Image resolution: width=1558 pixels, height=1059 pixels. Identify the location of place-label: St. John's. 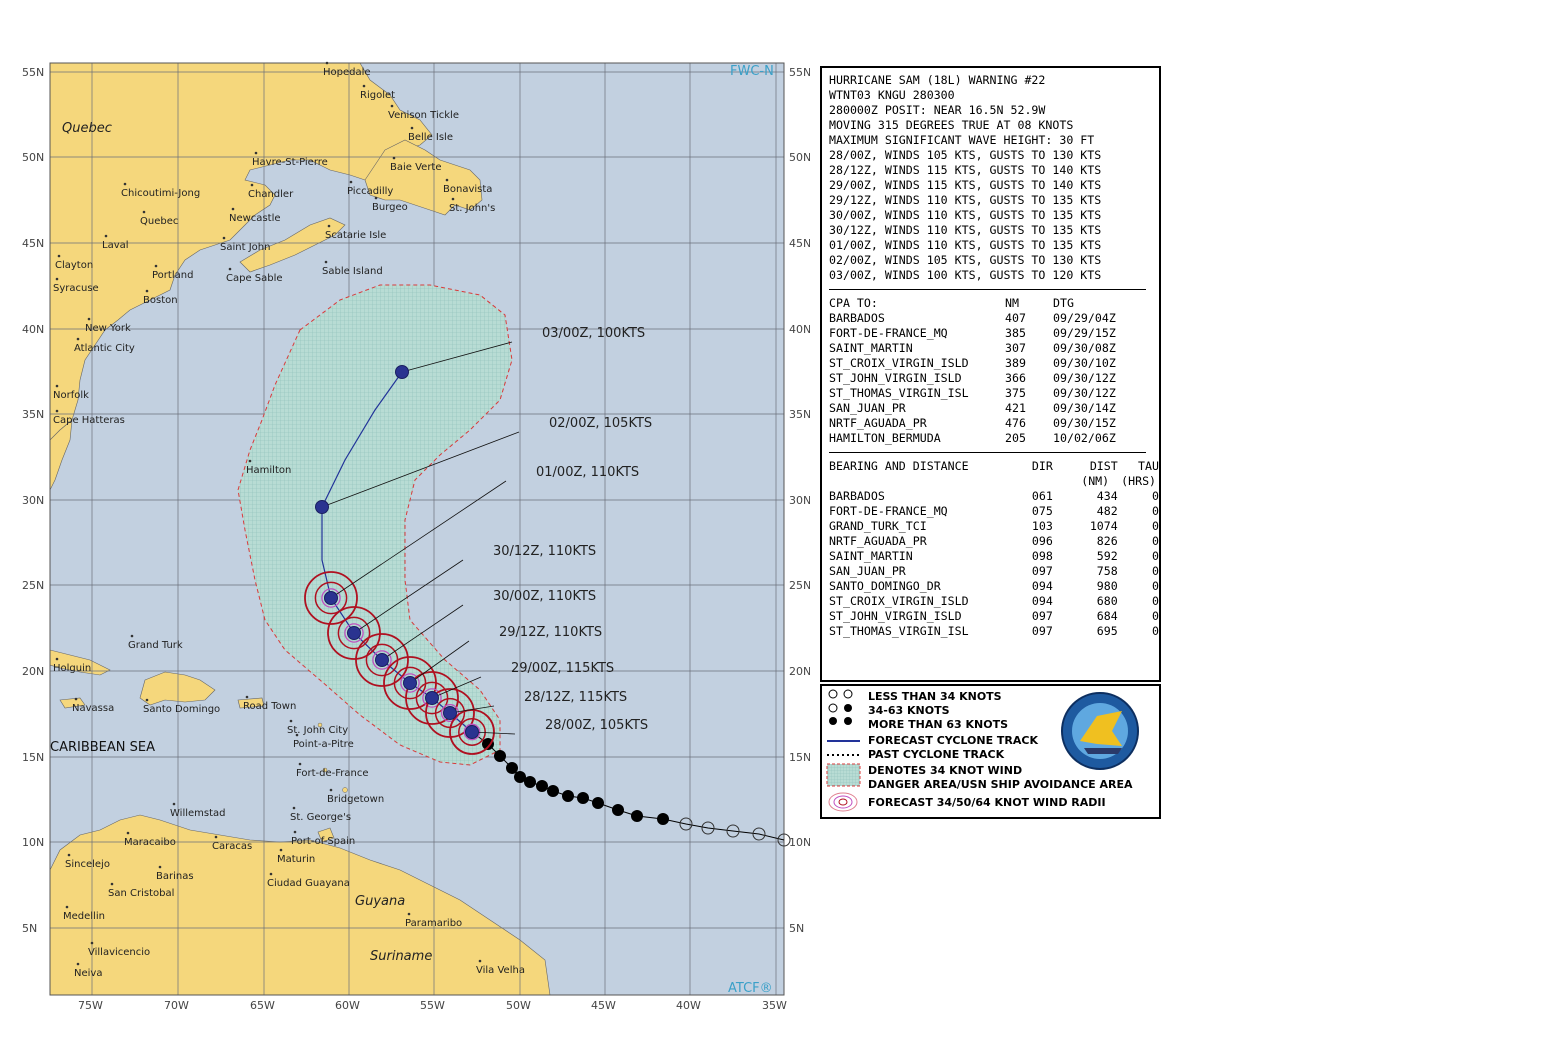
(472, 208).